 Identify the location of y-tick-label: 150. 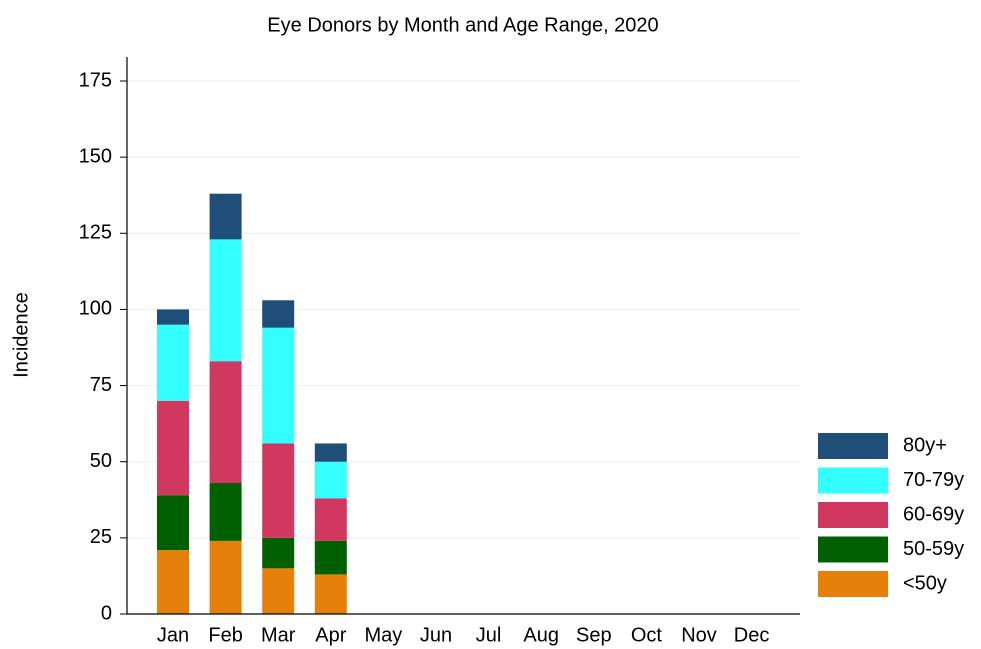
(95, 156).